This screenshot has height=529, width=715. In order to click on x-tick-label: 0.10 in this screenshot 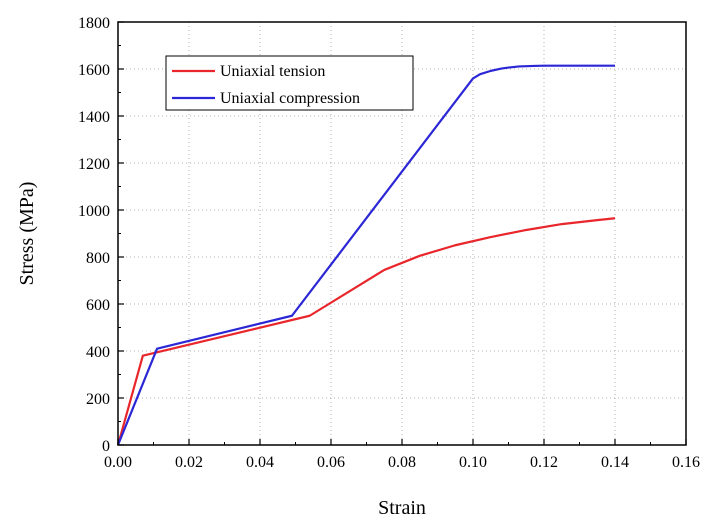, I will do `click(473, 462)`.